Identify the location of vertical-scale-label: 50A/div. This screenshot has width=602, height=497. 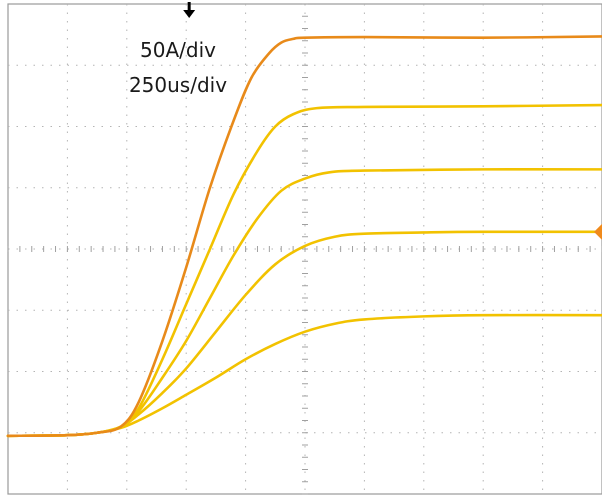
(178, 50).